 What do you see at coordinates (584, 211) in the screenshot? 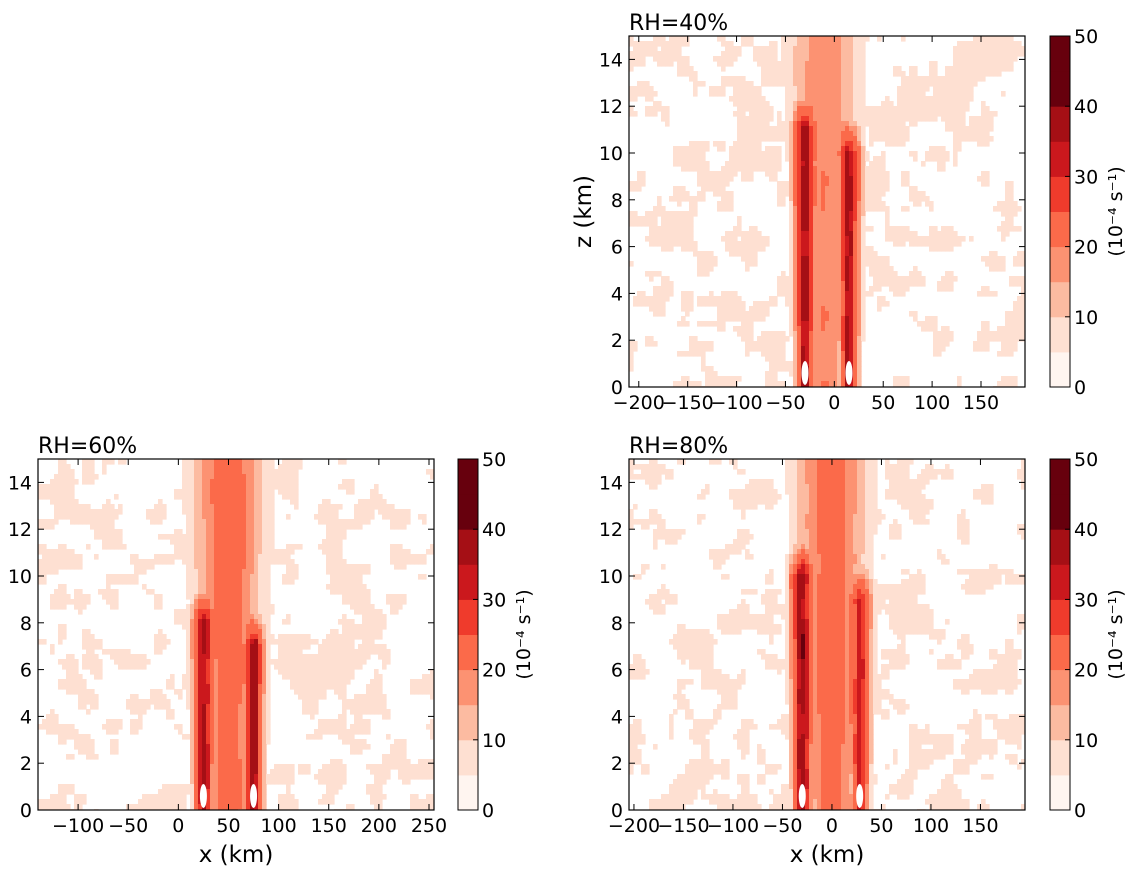
I see `y-axis-label: z (km)` at bounding box center [584, 211].